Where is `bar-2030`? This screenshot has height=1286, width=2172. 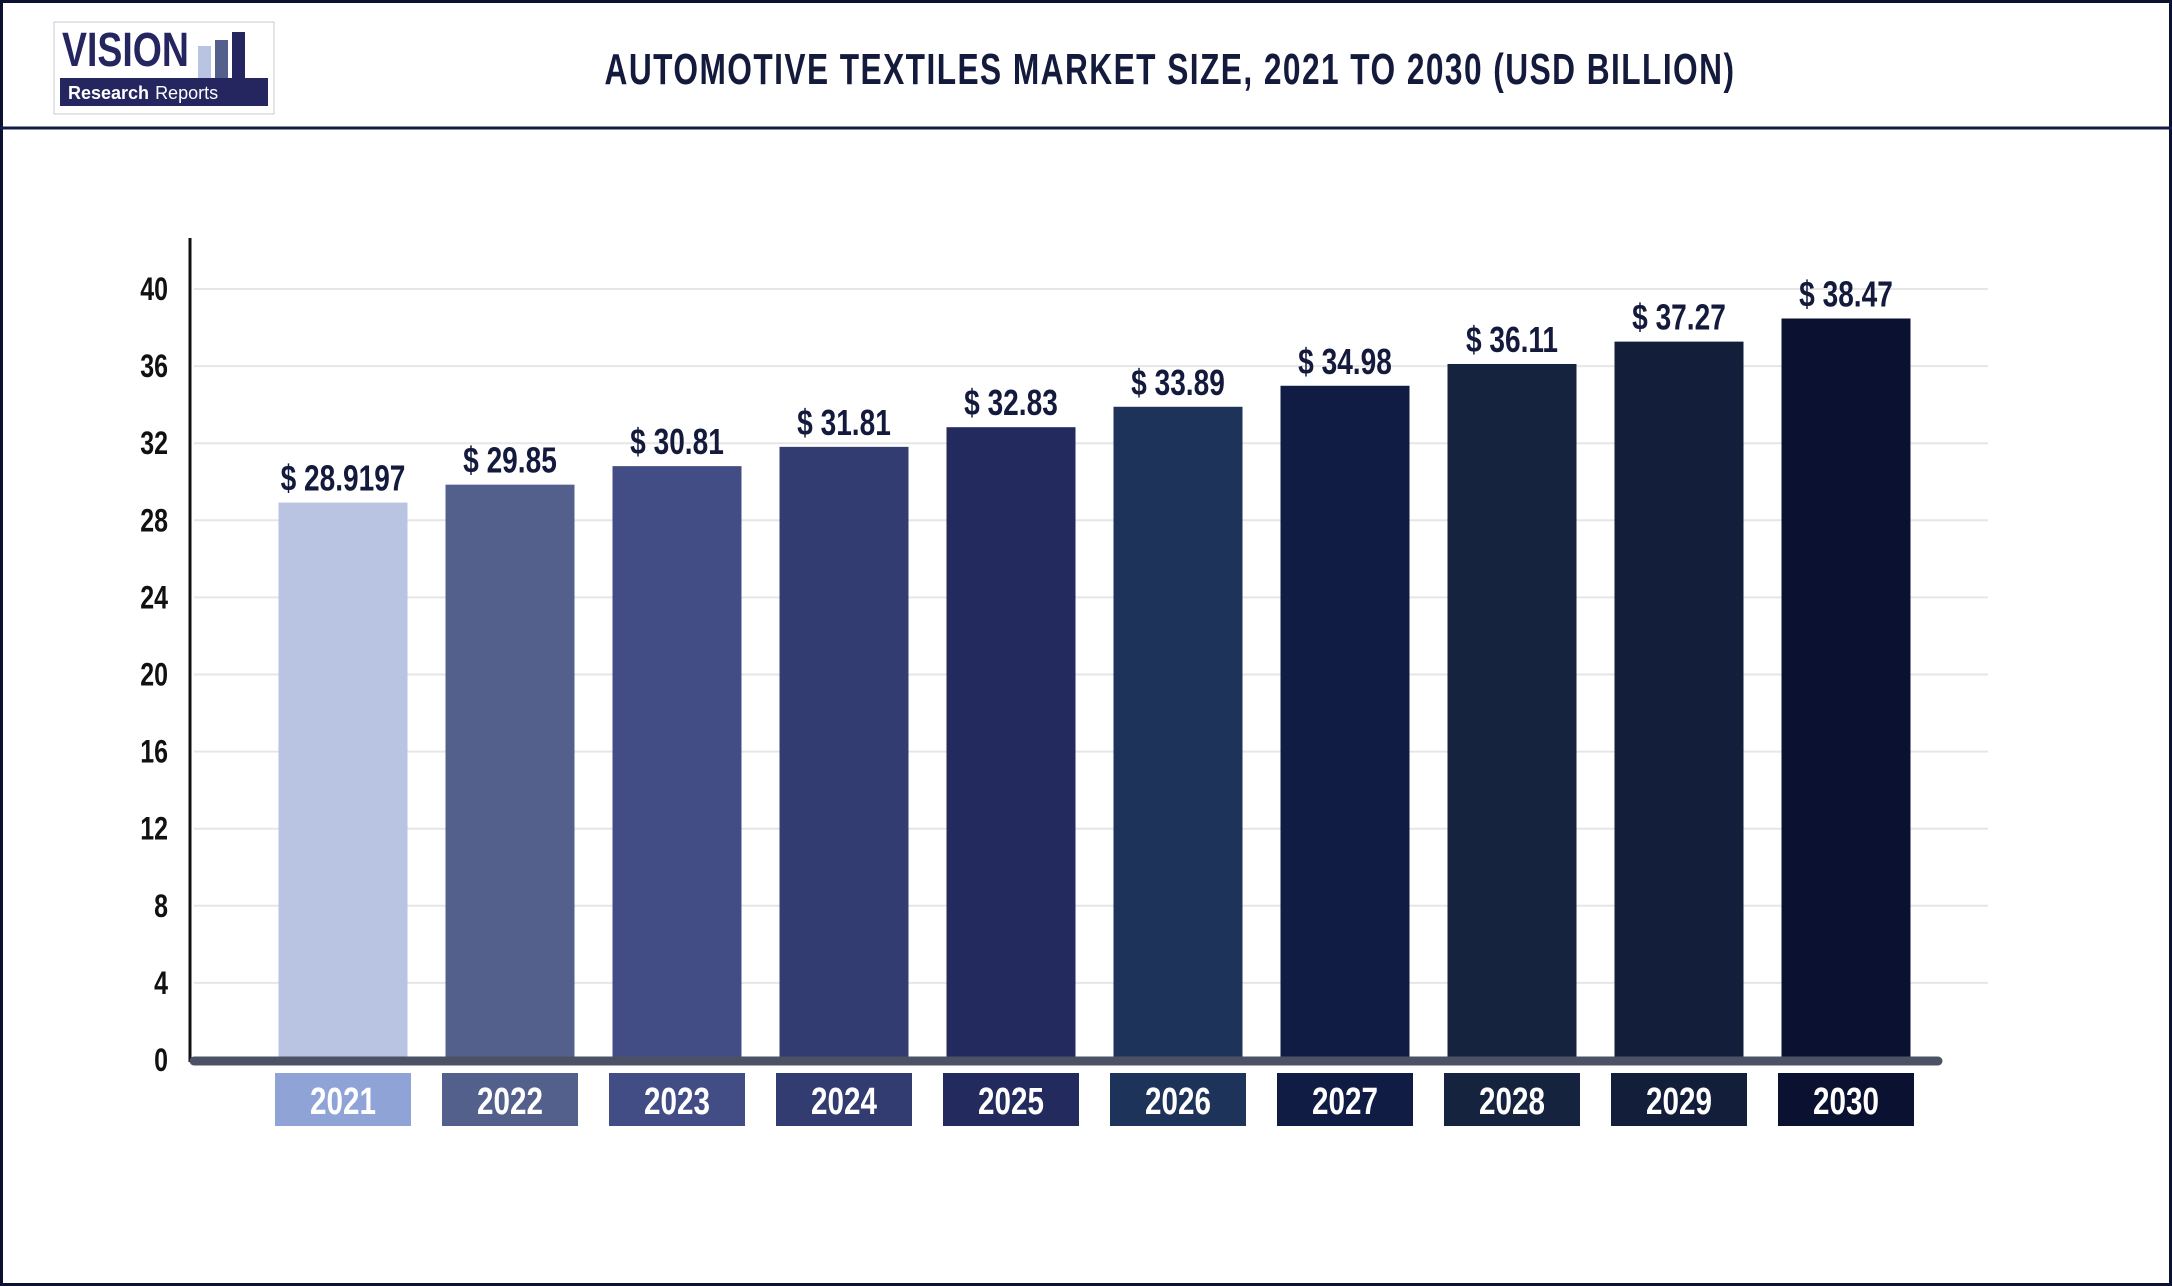 bar-2030 is located at coordinates (1846, 689).